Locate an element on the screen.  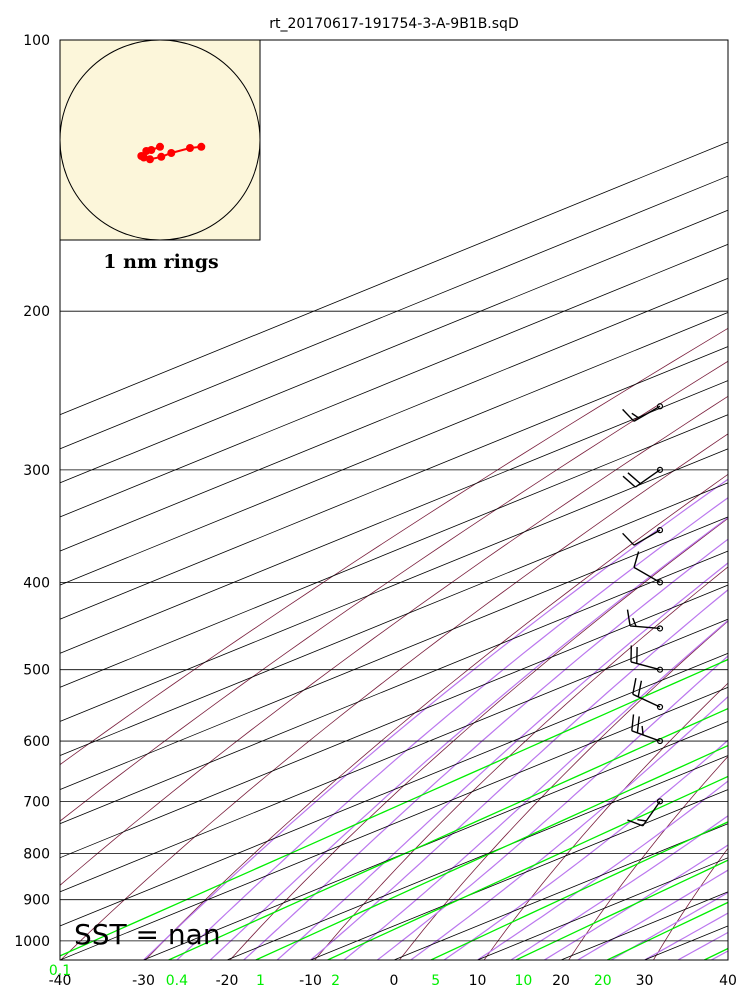
mixing-ratio-label: 1 is located at coordinates (260, 981).